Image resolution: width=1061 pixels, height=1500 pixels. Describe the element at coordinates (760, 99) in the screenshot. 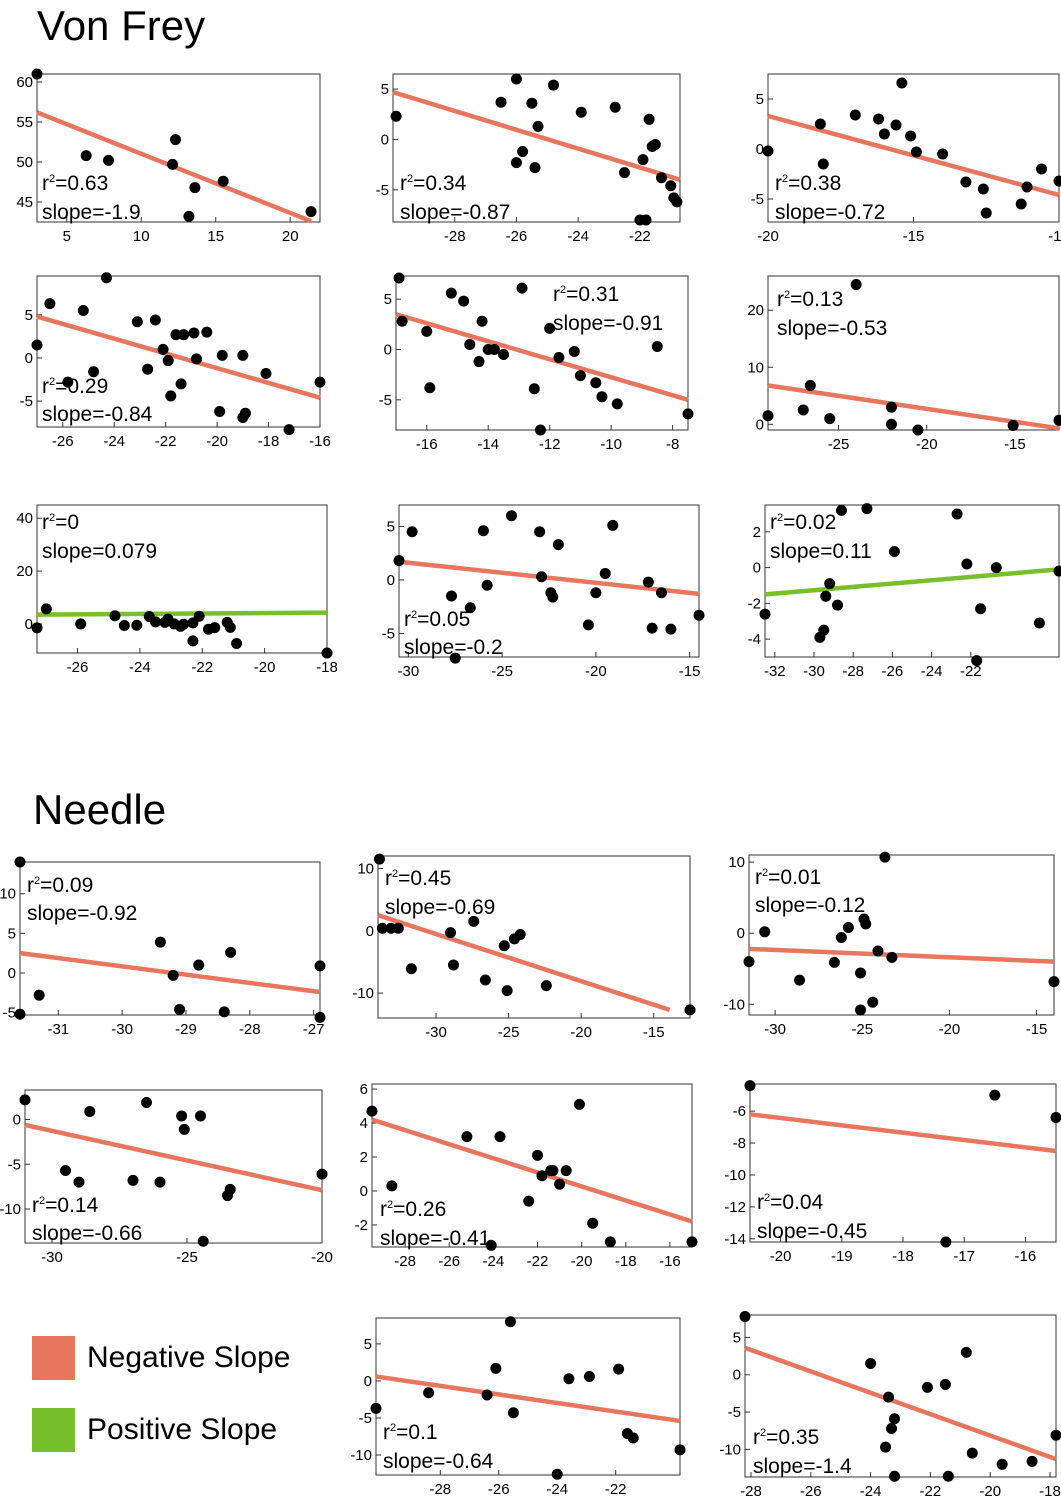

I see `y-tick-label: 5` at that location.